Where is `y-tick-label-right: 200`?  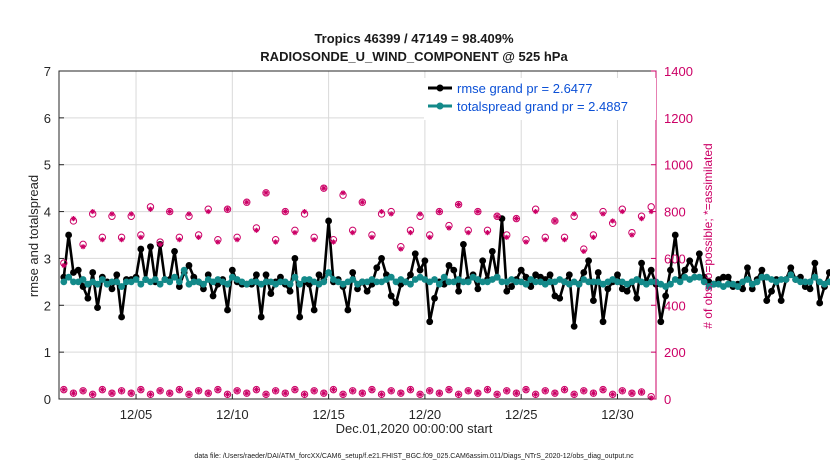 y-tick-label-right: 200 is located at coordinates (675, 352).